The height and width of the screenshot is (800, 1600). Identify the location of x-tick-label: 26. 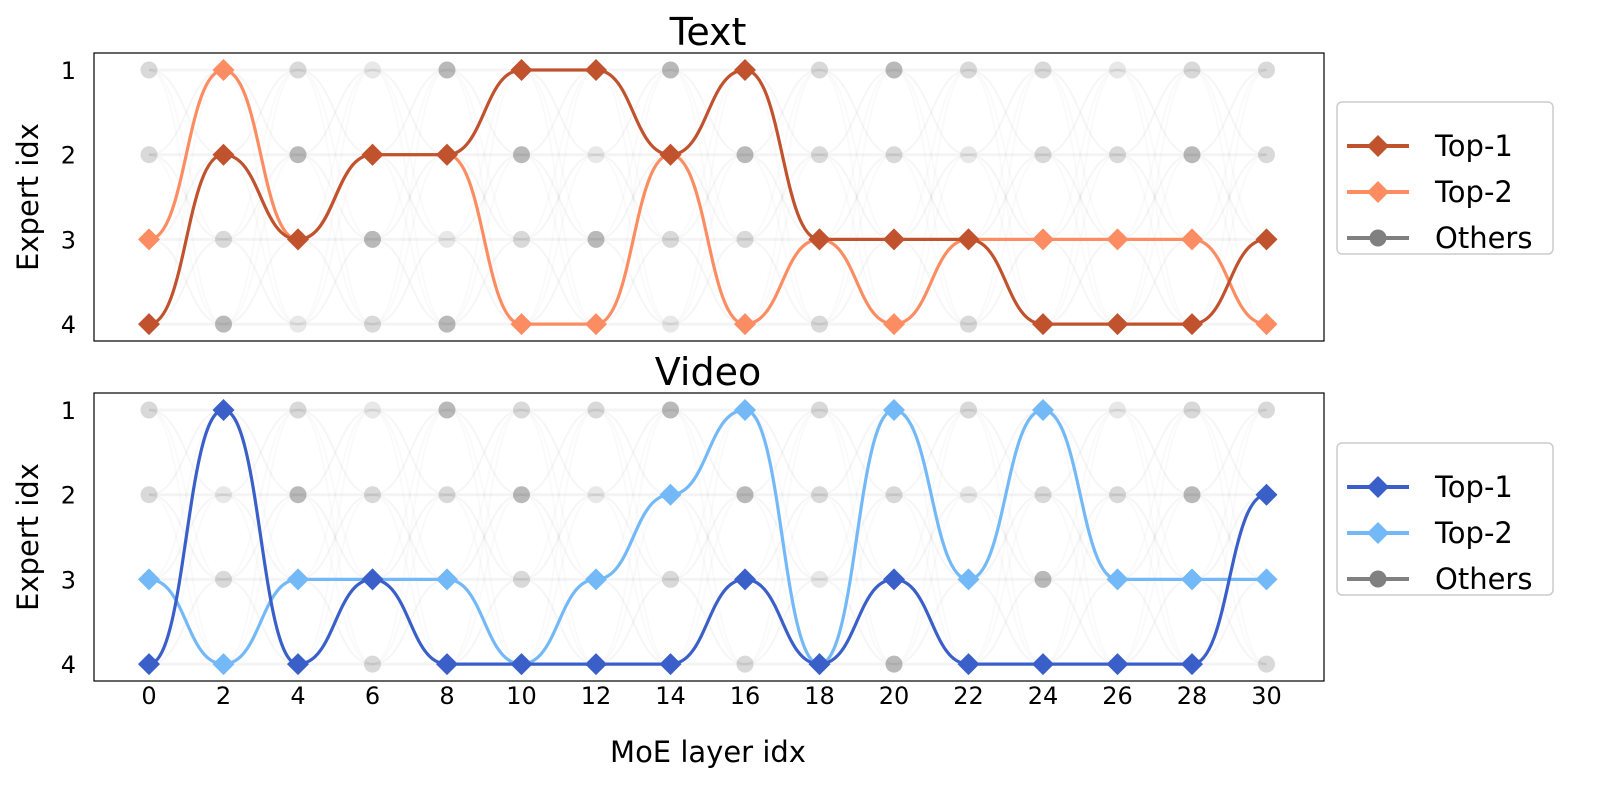
(1117, 696).